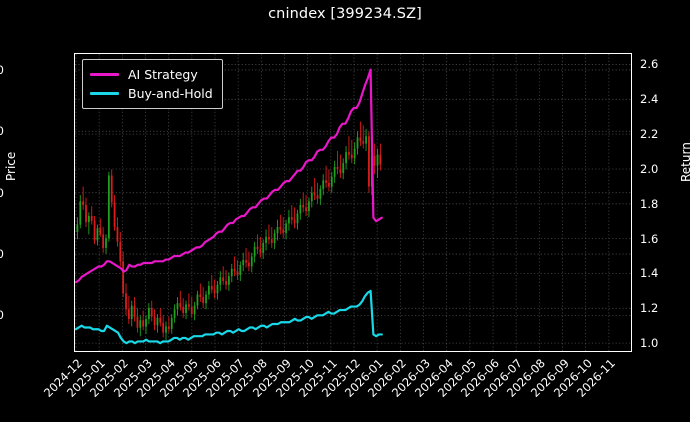 The image size is (690, 422). Describe the element at coordinates (104, 93) in the screenshot. I see `legend-swatch-icon` at that location.